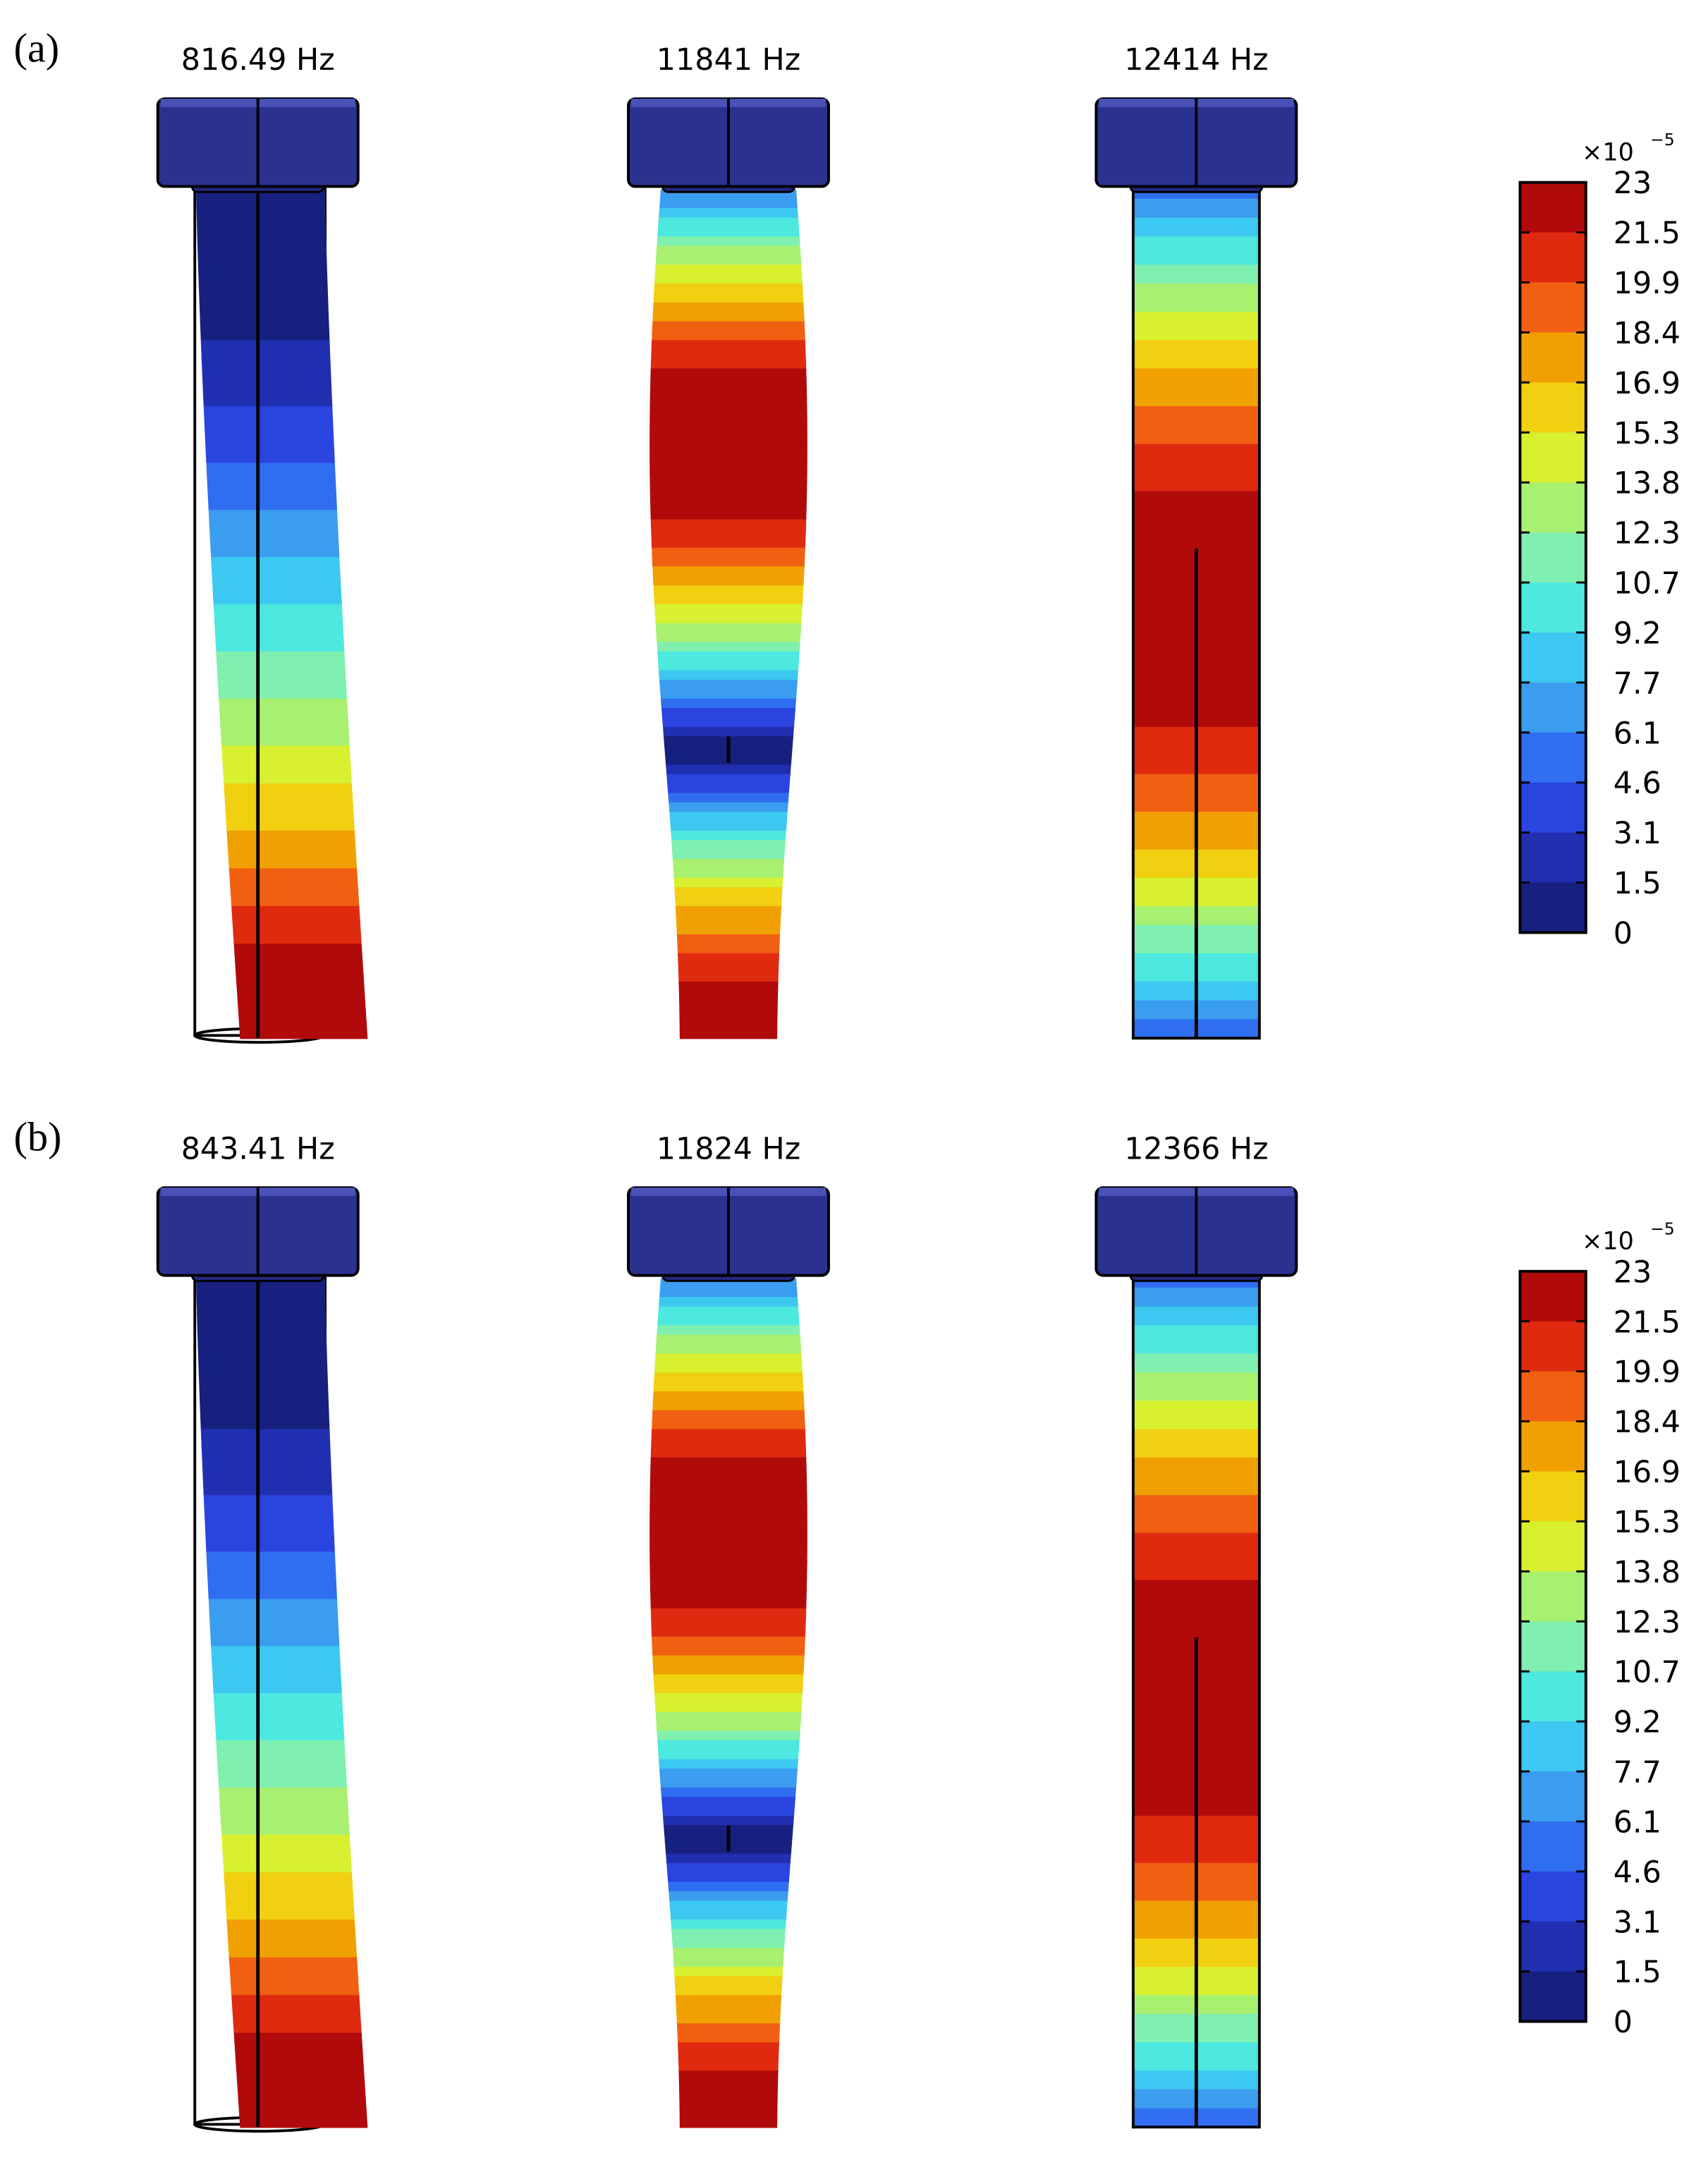  I want to click on mode-title: 12414 Hz, so click(1196, 60).